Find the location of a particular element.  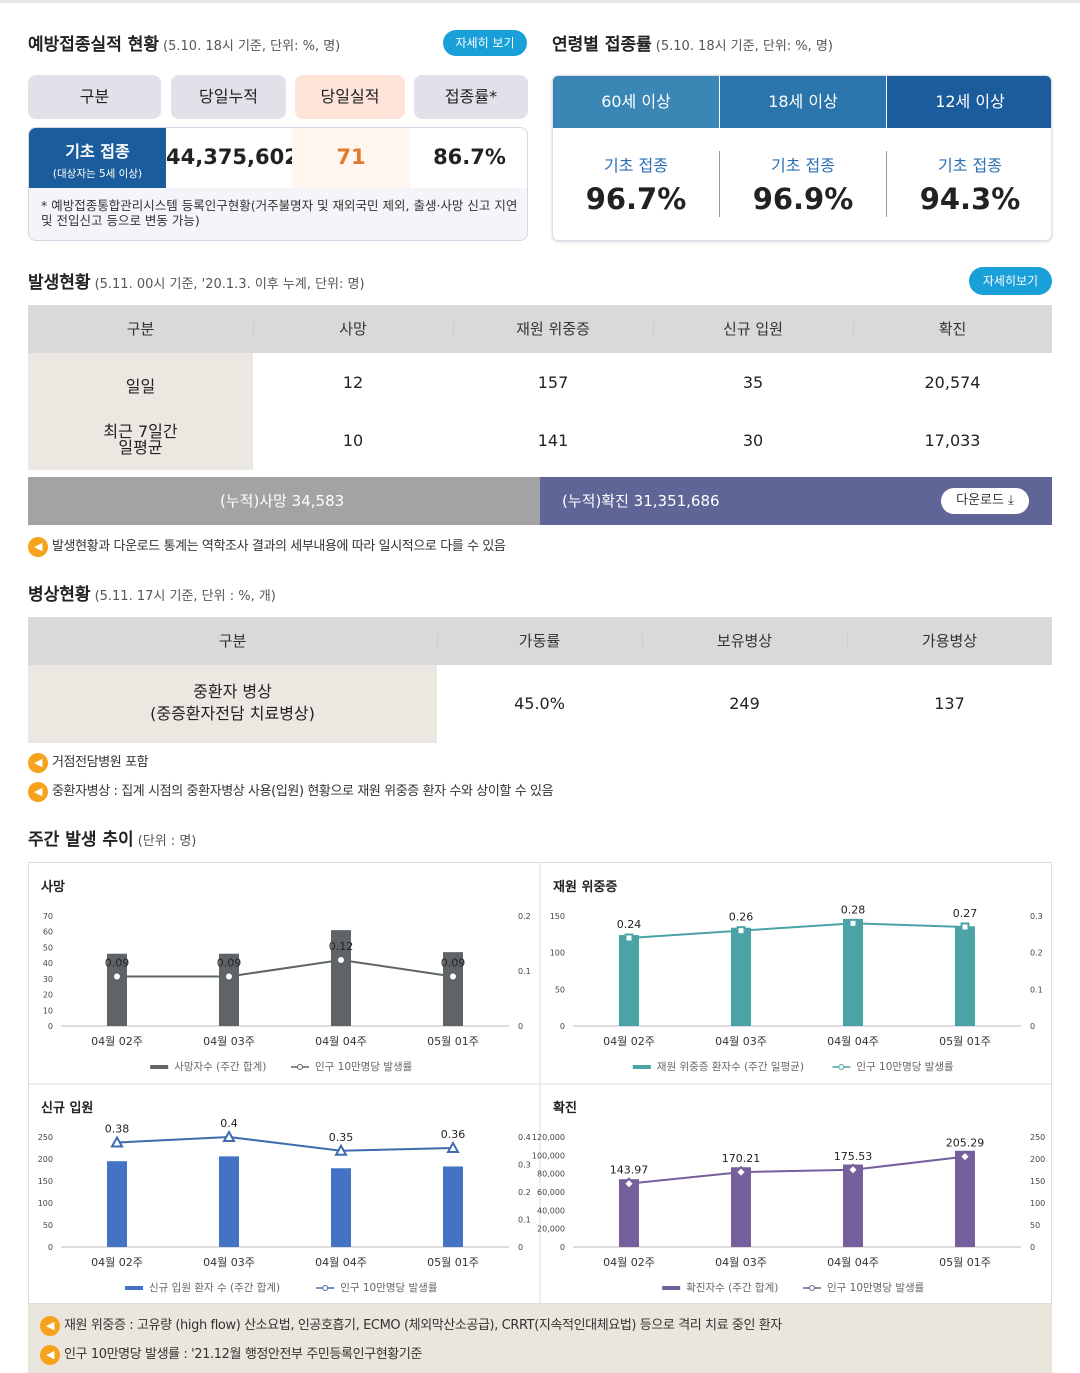

beds-subtitle: (5.11. 17시 기준, 단위 : %, 개) is located at coordinates (185, 596).